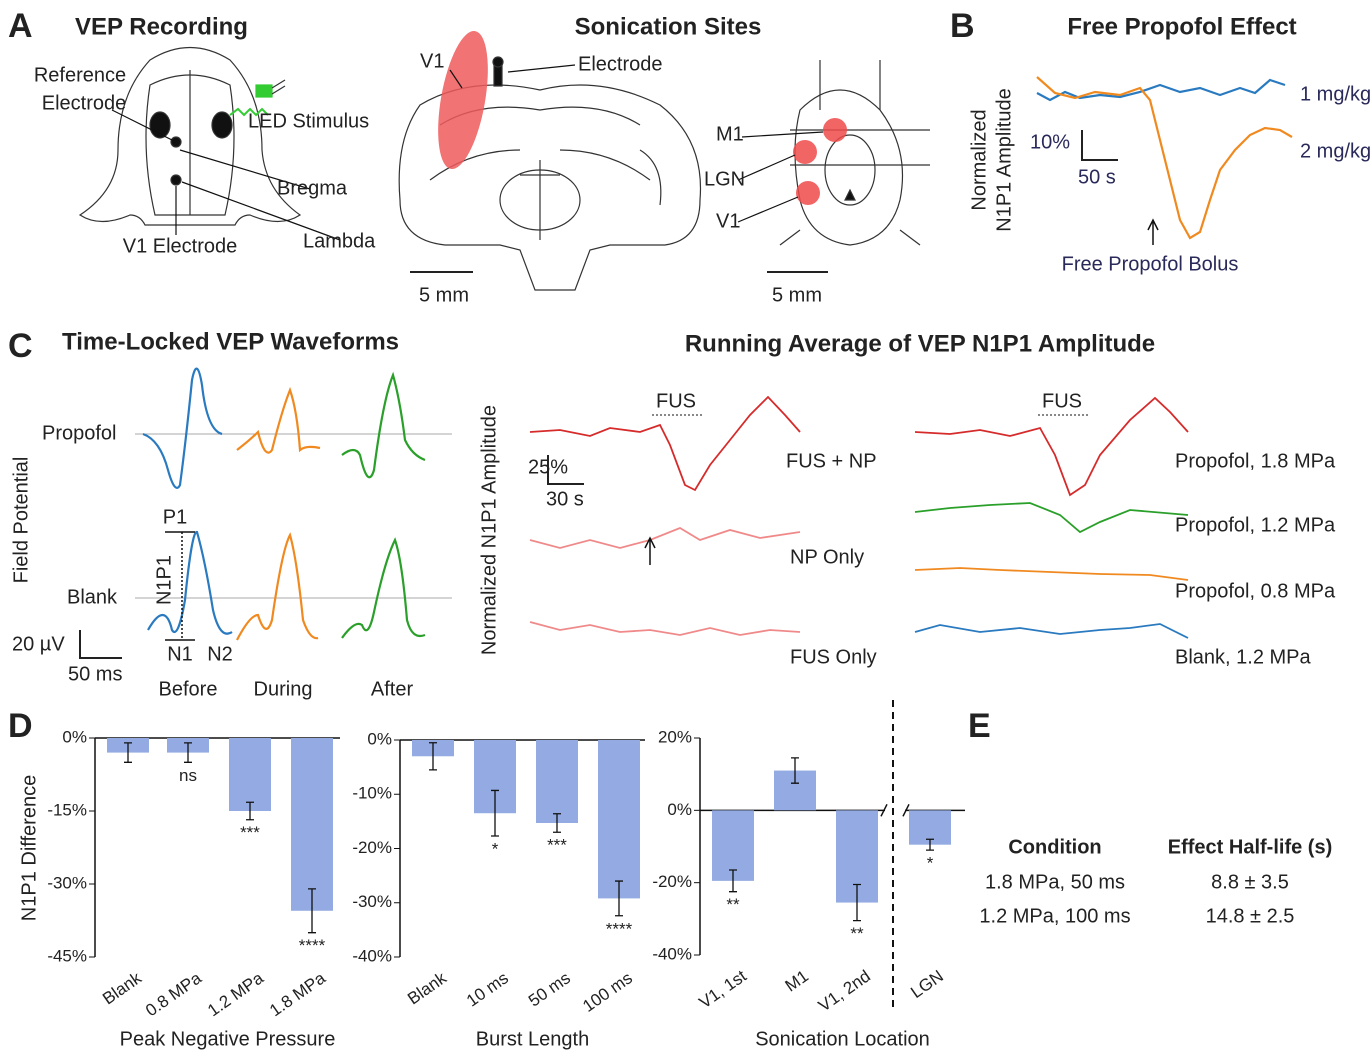  I want to click on panel-label: D, so click(20, 726).